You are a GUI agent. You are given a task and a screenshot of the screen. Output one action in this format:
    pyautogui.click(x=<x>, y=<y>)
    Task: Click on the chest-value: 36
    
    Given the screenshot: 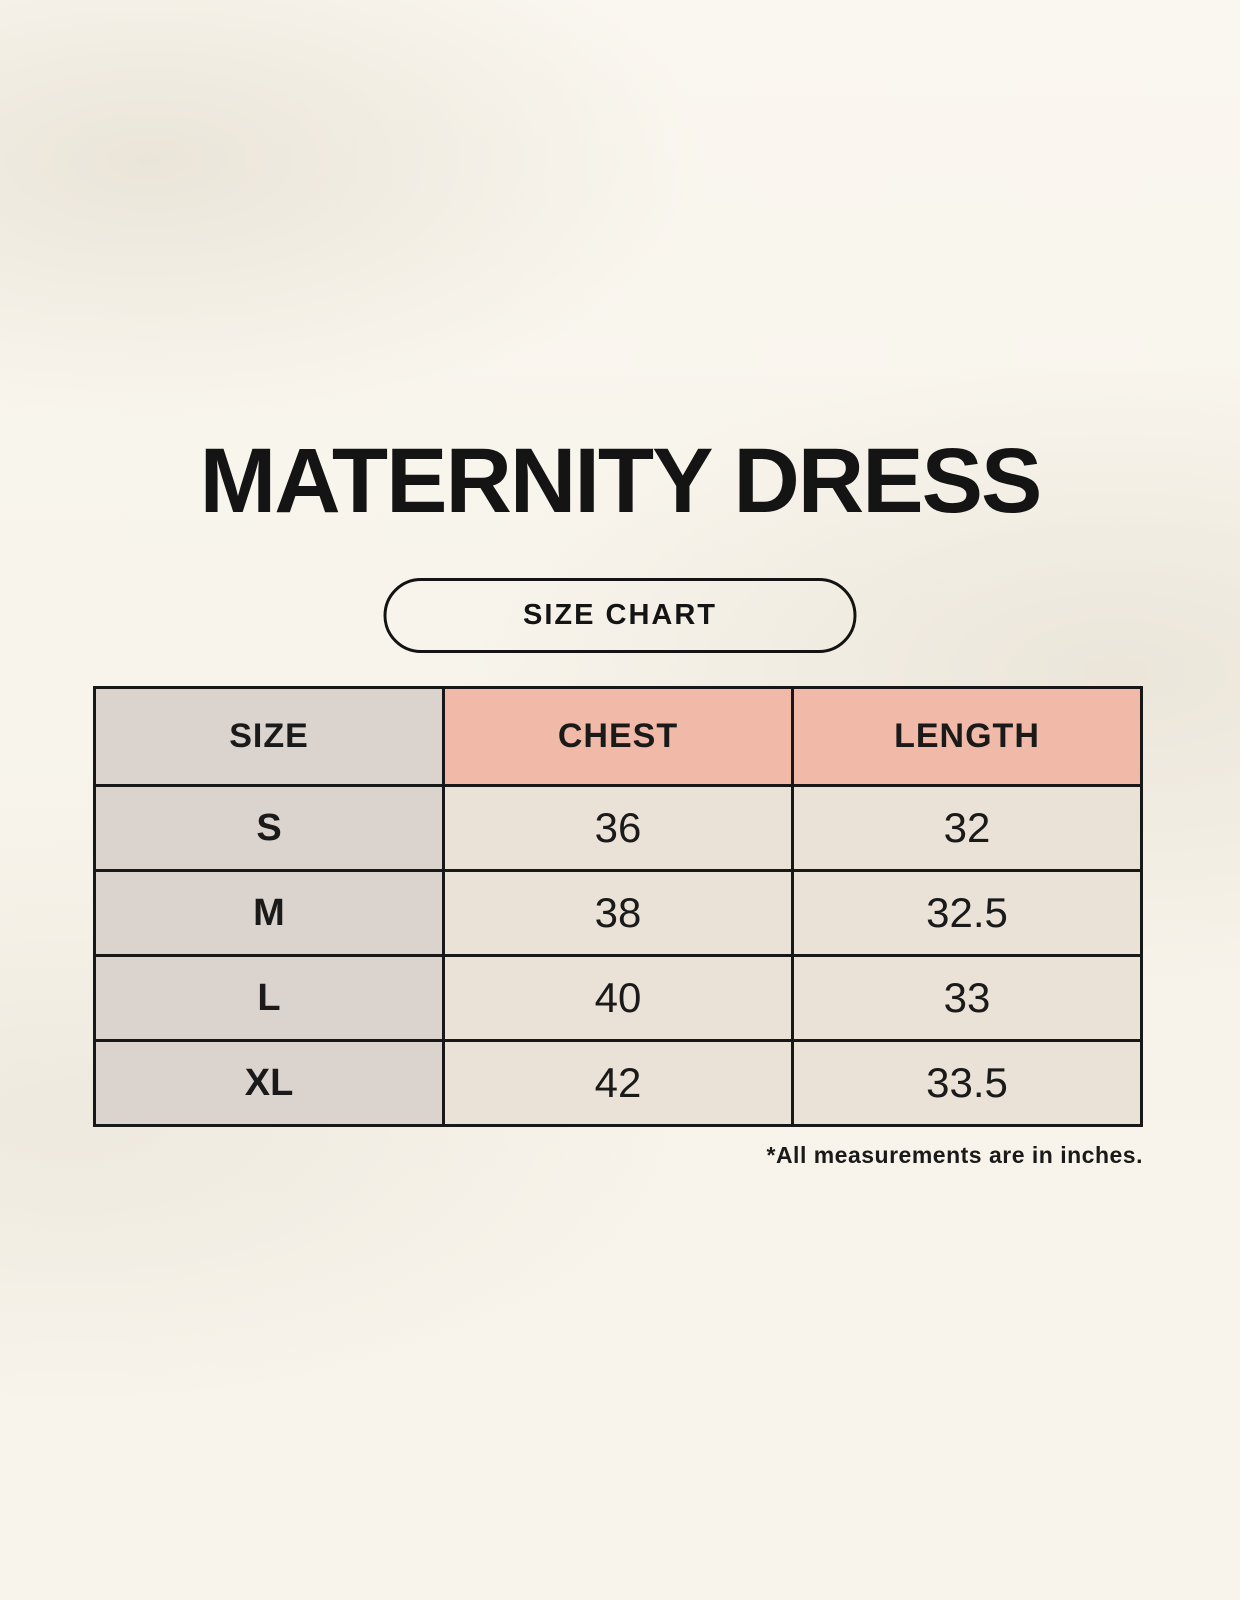 What is the action you would take?
    pyautogui.click(x=618, y=828)
    